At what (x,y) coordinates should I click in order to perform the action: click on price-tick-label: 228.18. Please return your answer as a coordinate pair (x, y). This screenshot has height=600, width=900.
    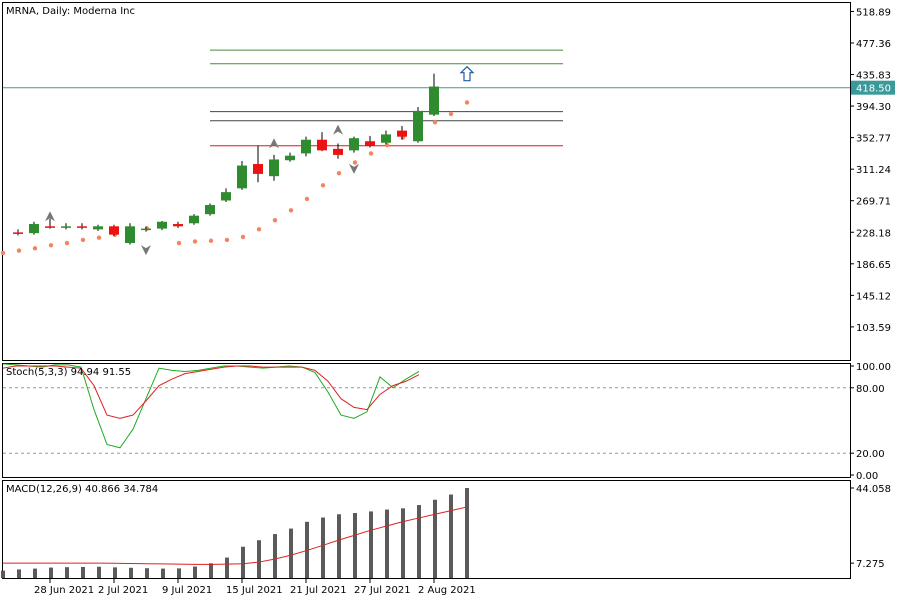
    Looking at the image, I should click on (873, 233).